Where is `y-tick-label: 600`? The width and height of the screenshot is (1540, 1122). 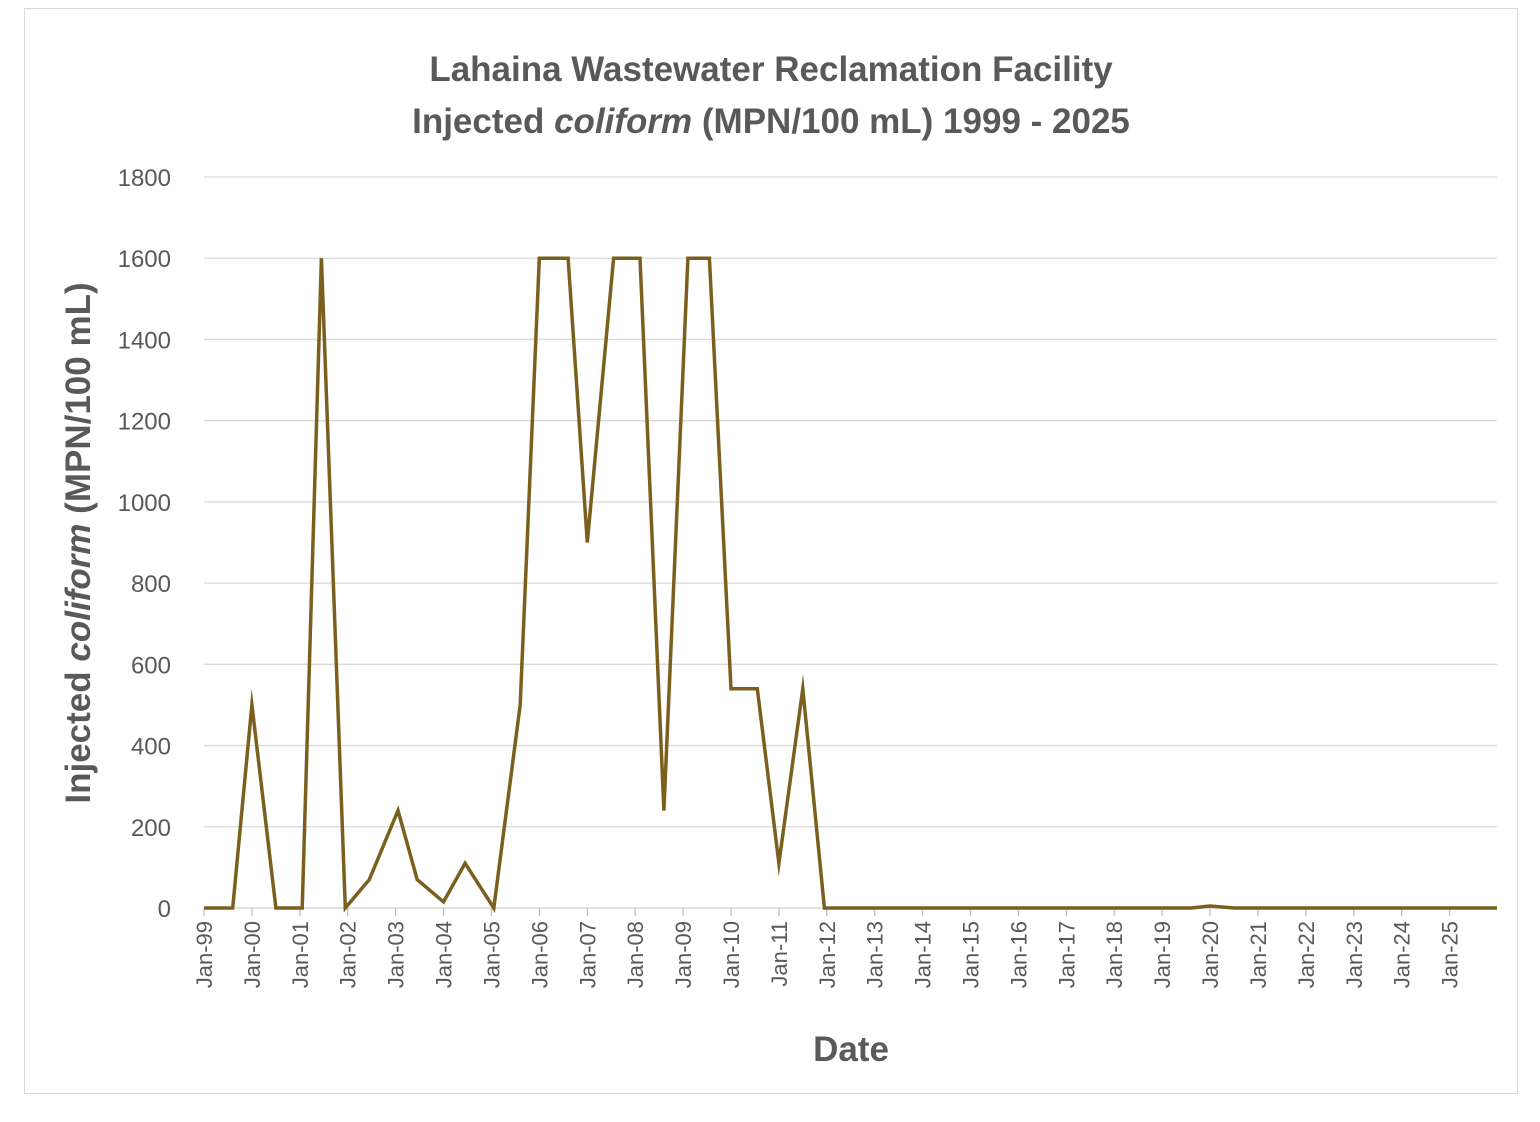
y-tick-label: 600 is located at coordinates (151, 665).